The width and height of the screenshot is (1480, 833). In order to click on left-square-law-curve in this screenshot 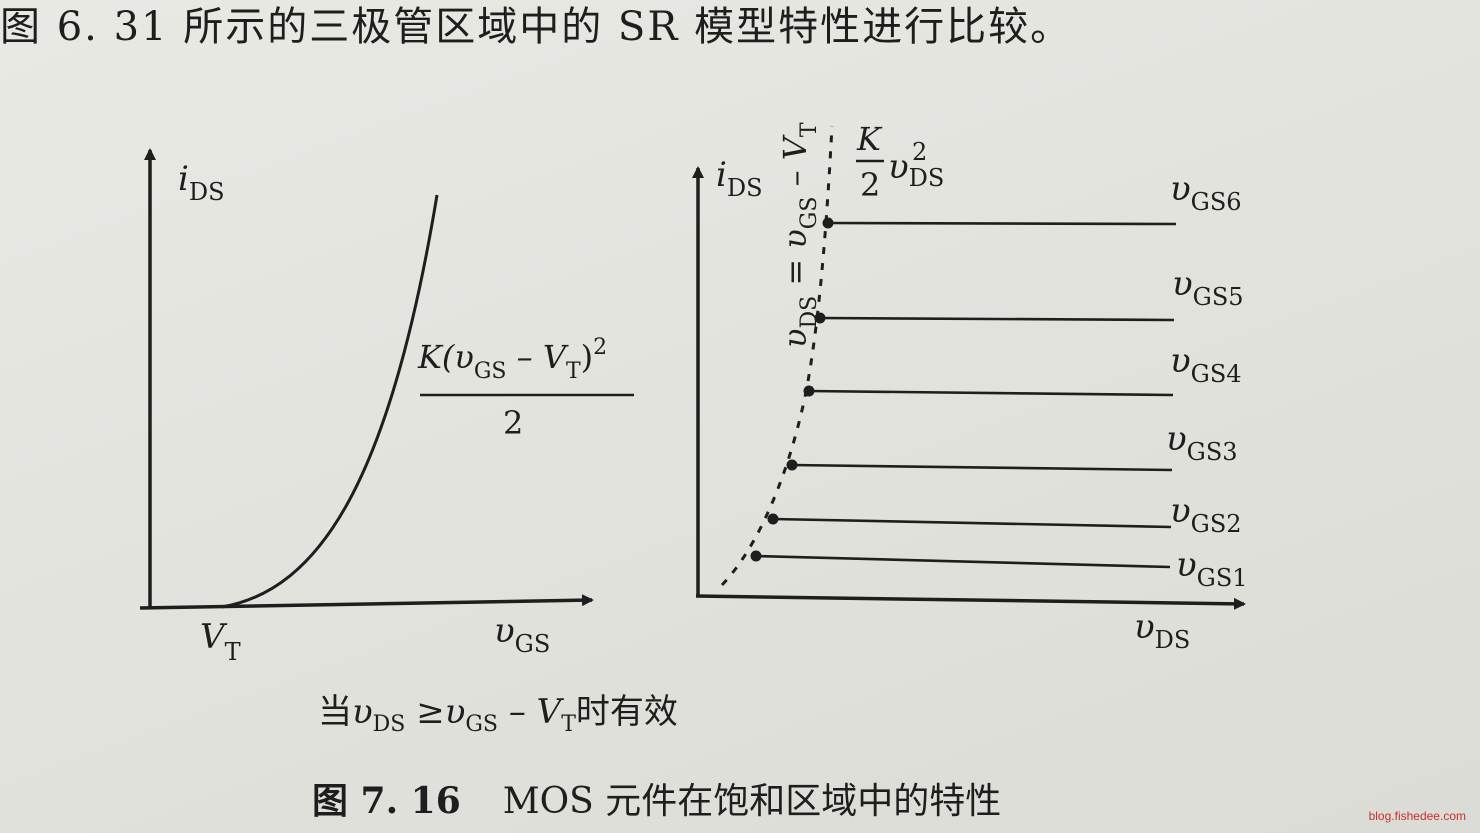, I will do `click(330, 401)`.